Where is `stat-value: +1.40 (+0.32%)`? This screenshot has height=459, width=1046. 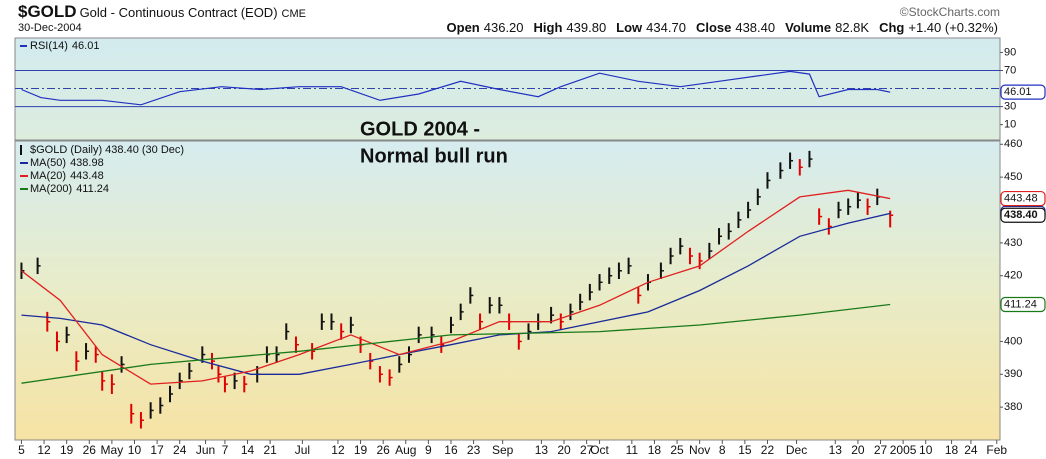
stat-value: +1.40 (+0.32%) is located at coordinates (953, 27).